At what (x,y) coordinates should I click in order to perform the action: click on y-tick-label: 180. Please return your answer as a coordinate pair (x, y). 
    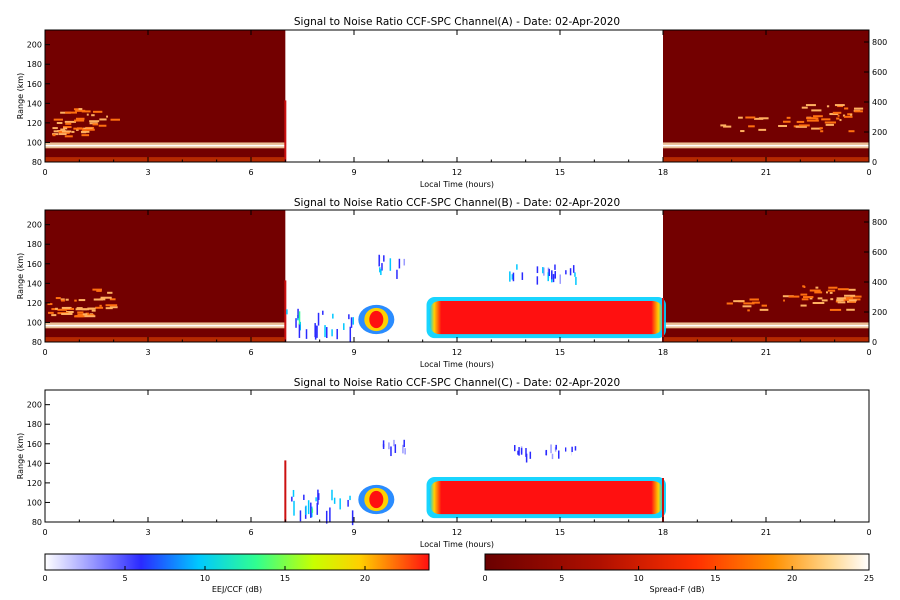
    Looking at the image, I should click on (34, 64).